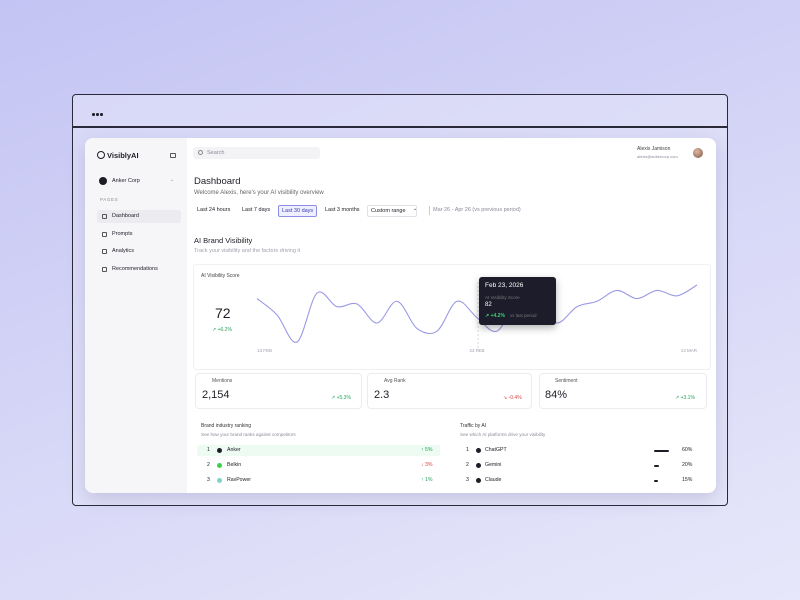  Describe the element at coordinates (234, 450) in the screenshot. I see `row-brand: Anker` at that location.